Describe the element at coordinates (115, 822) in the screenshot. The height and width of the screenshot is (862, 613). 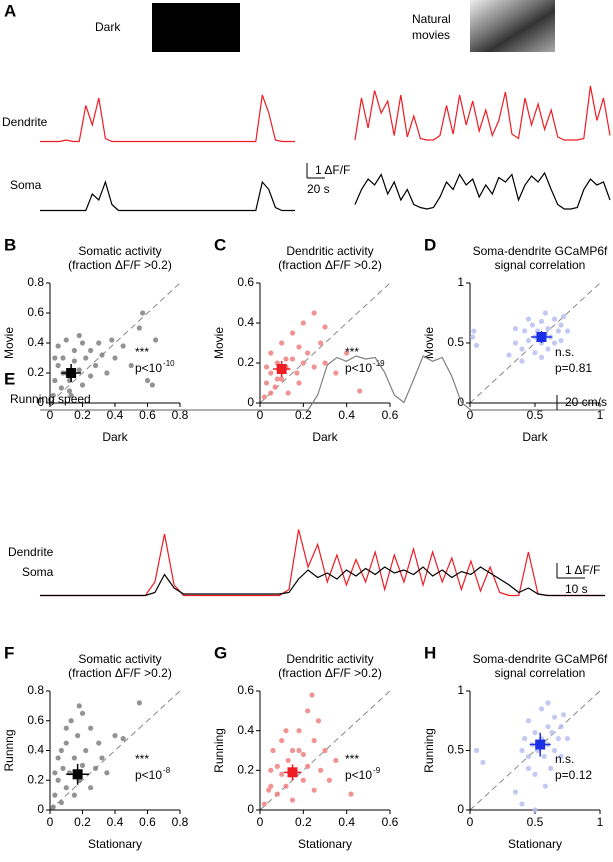
I see `x-tick-label: 0.4` at that location.